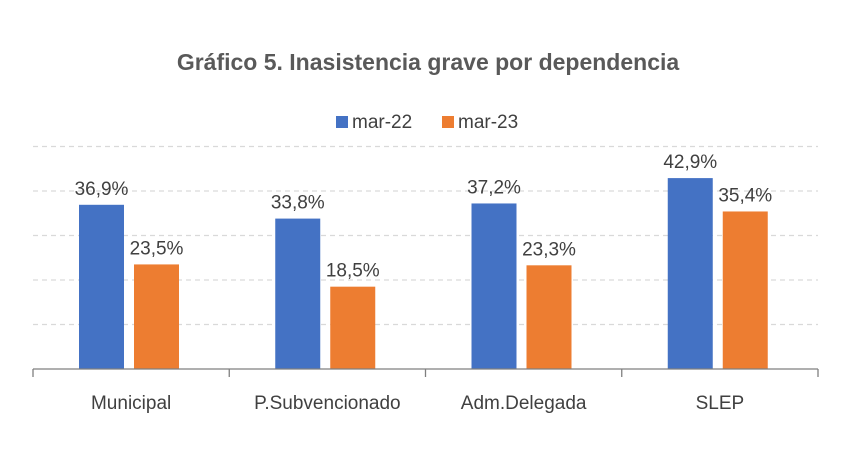 The width and height of the screenshot is (856, 474). I want to click on data-label-mar-22-SLEP: 42,9%, so click(690, 162).